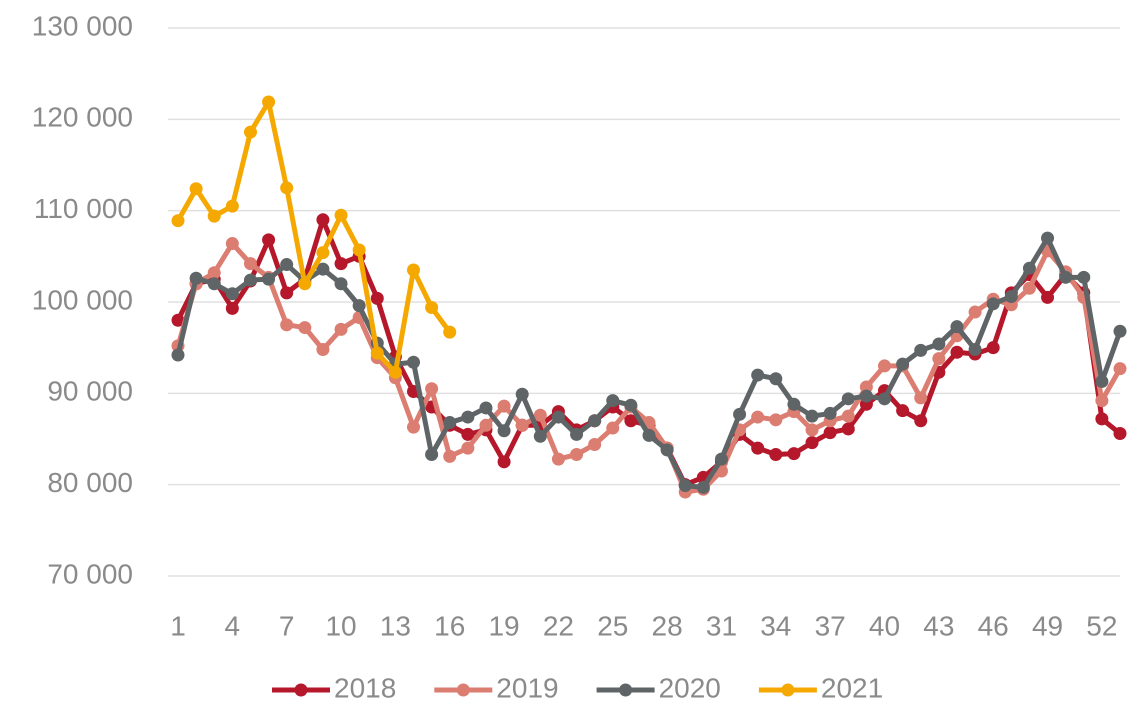 The image size is (1127, 711). Describe the element at coordinates (884, 625) in the screenshot. I see `x-tick-label: 40` at that location.